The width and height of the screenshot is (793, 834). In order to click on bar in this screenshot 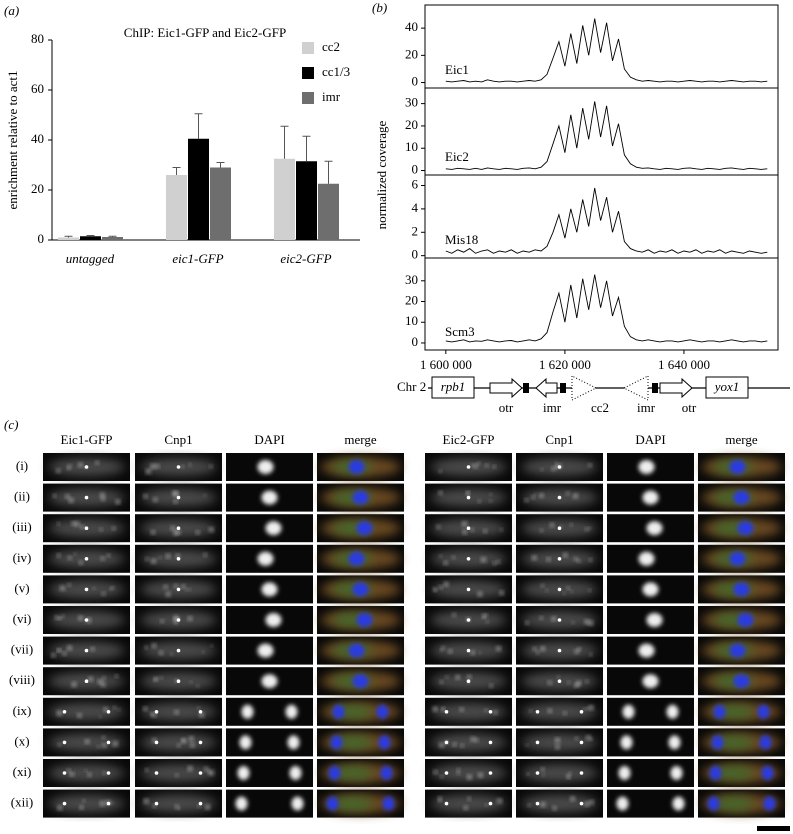, I will do `click(198, 189)`.